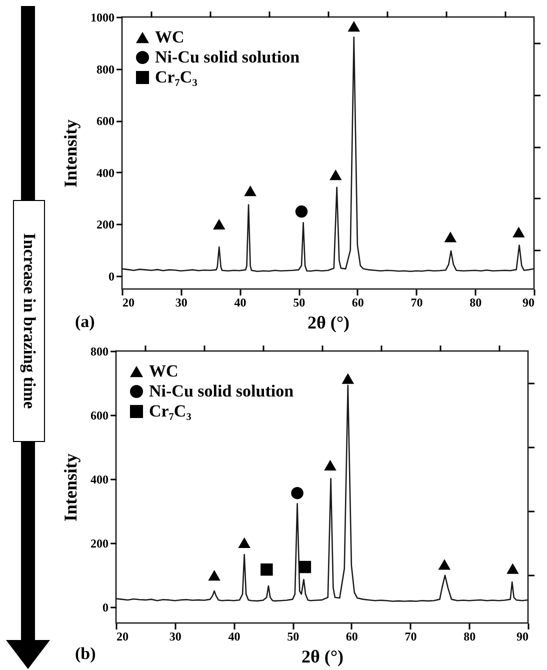  I want to click on y-tick-label: 1000, so click(102, 17).